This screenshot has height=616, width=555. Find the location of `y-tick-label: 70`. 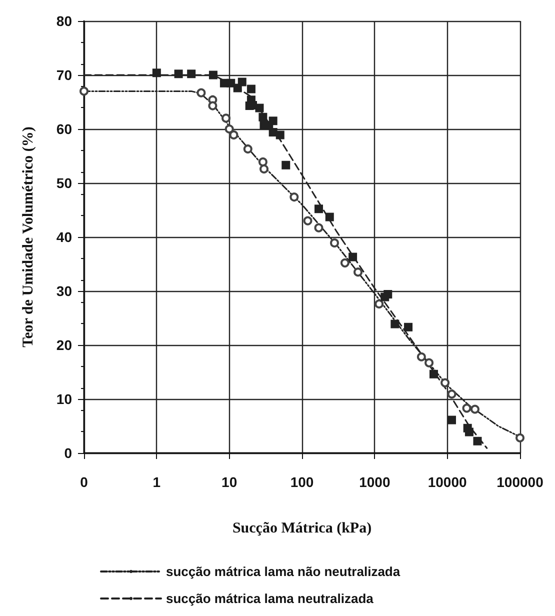

y-tick-label: 70 is located at coordinates (64, 75).